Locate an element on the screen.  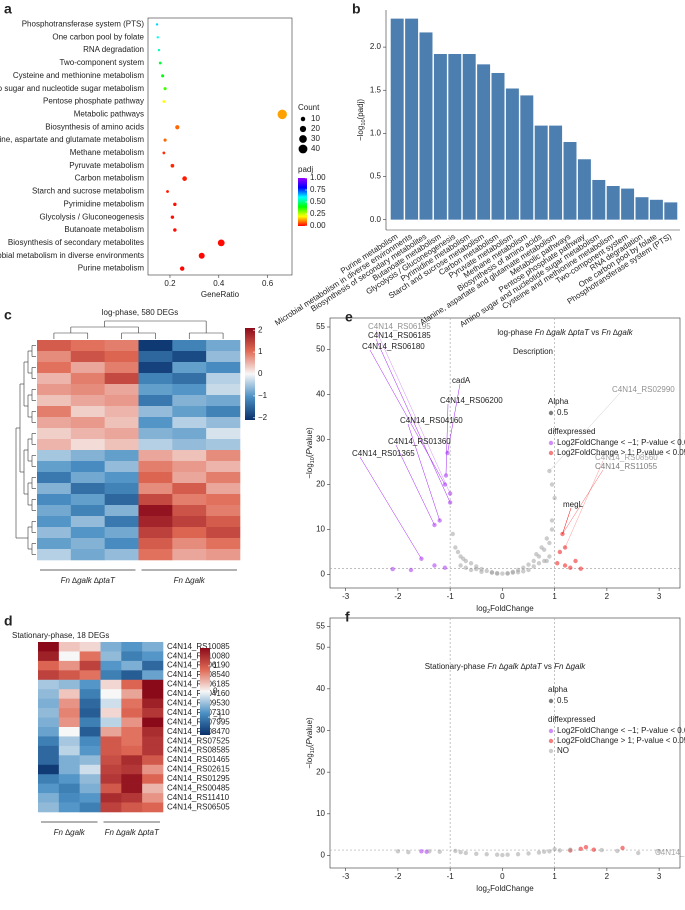
x-tick-label: 0.4 is located at coordinates (219, 283).